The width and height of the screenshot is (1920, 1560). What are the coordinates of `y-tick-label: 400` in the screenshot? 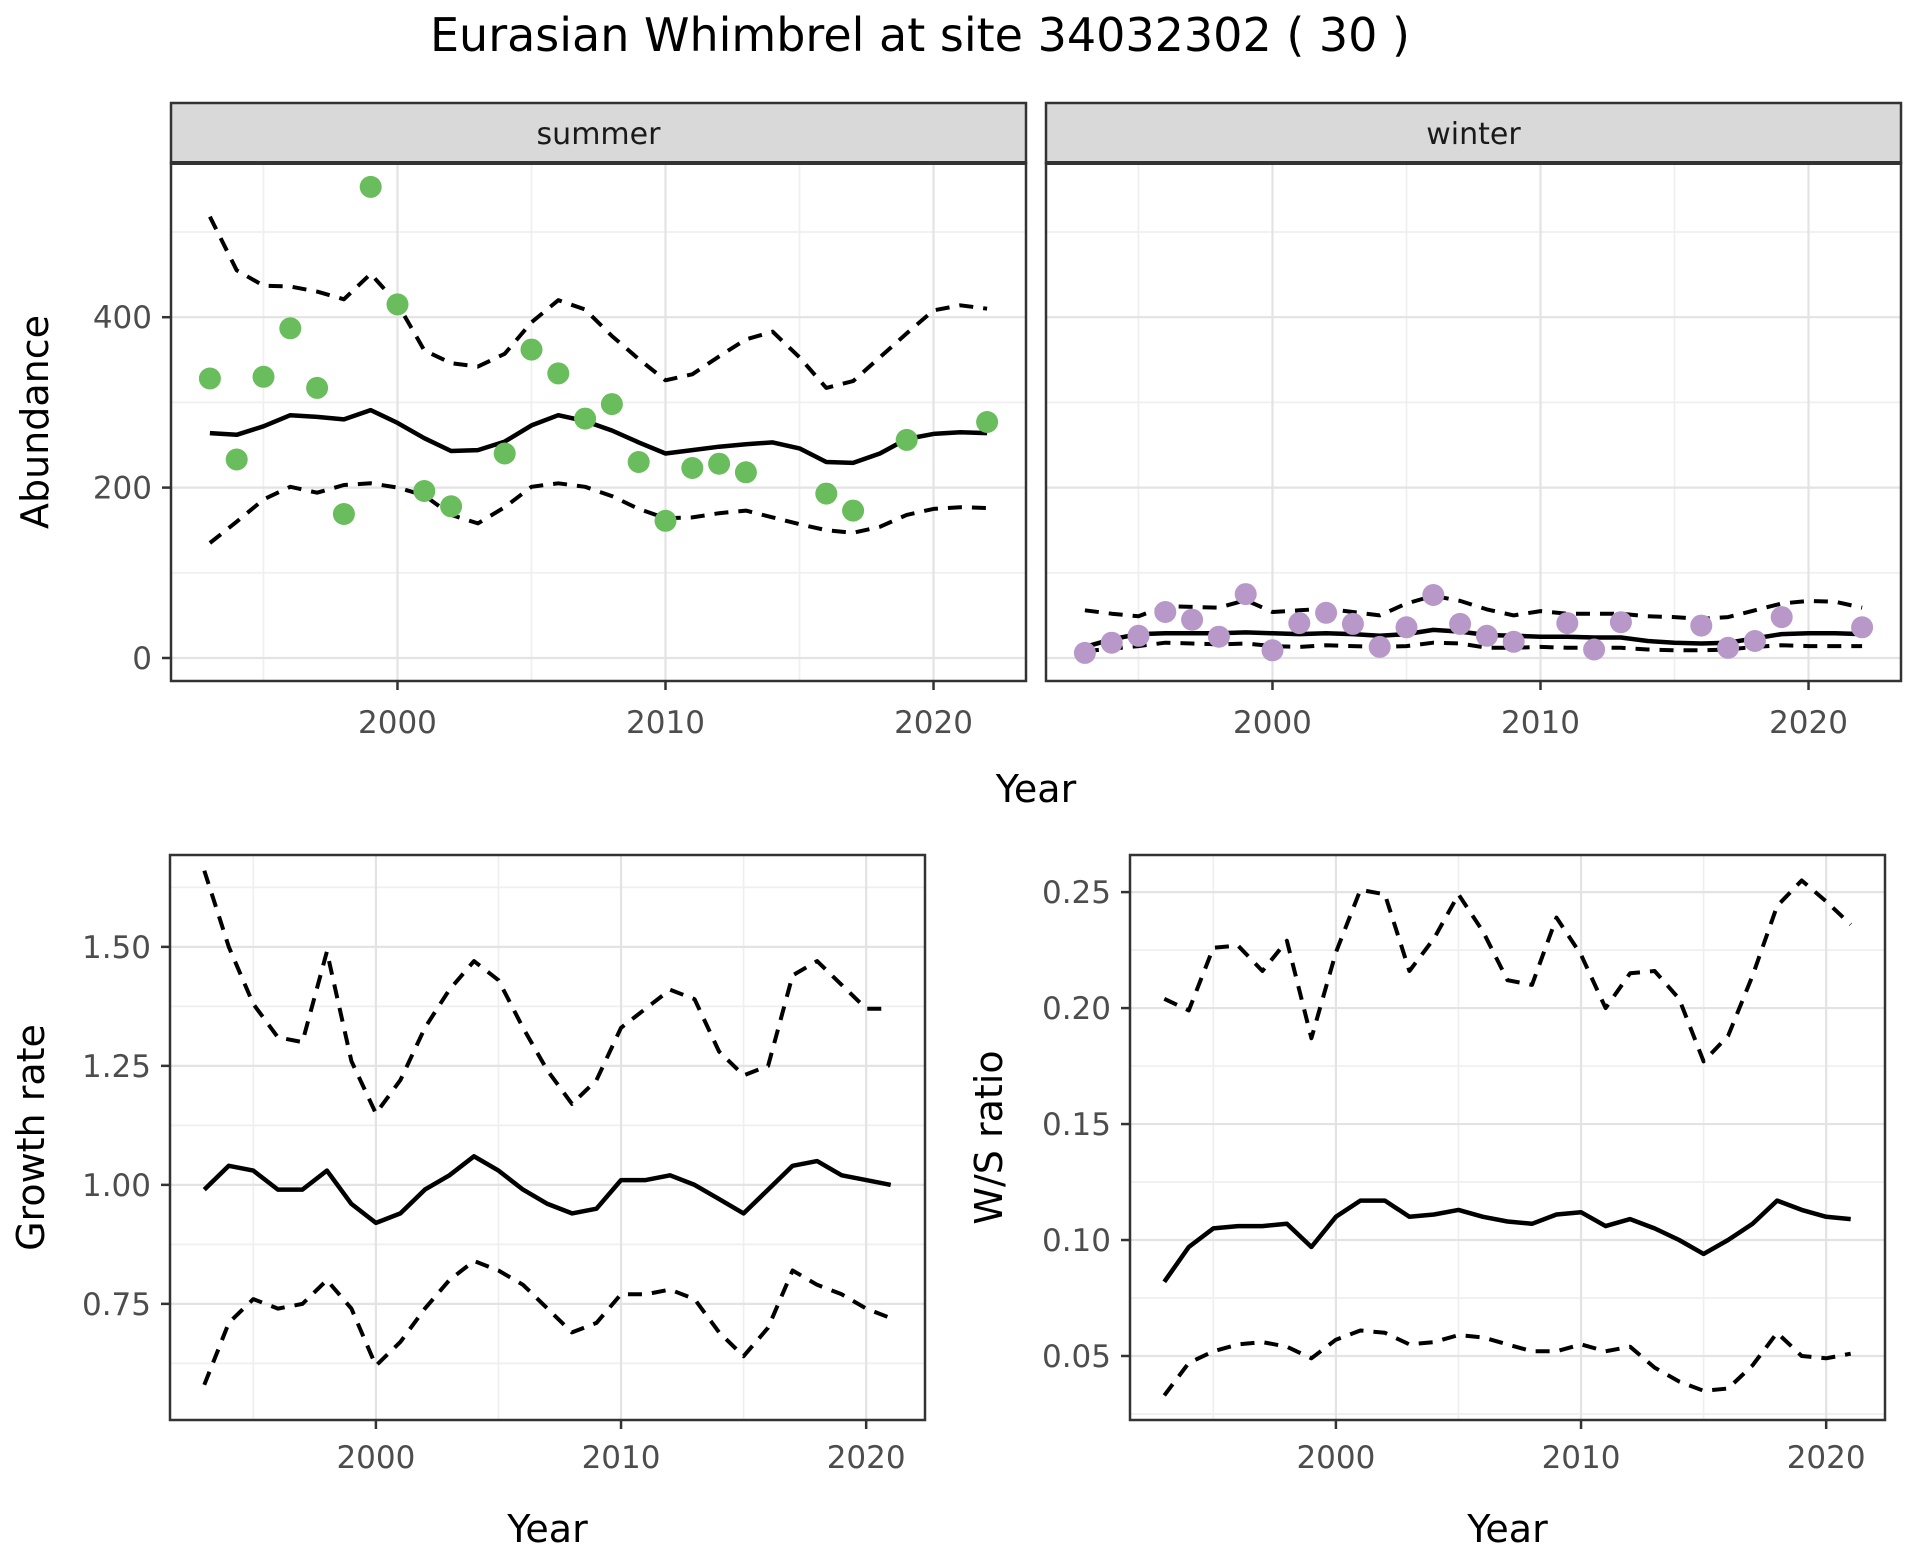 It's located at (122, 318).